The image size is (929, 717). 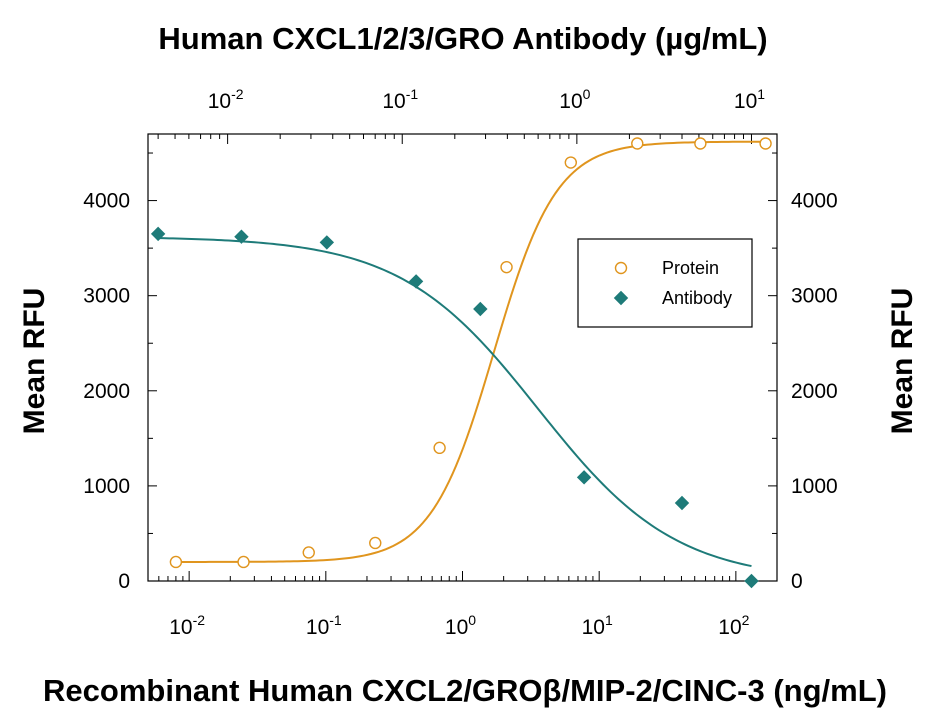 I want to click on left-axis-ticks: 0 1000 2000 3000 4000, so click(x=120, y=372).